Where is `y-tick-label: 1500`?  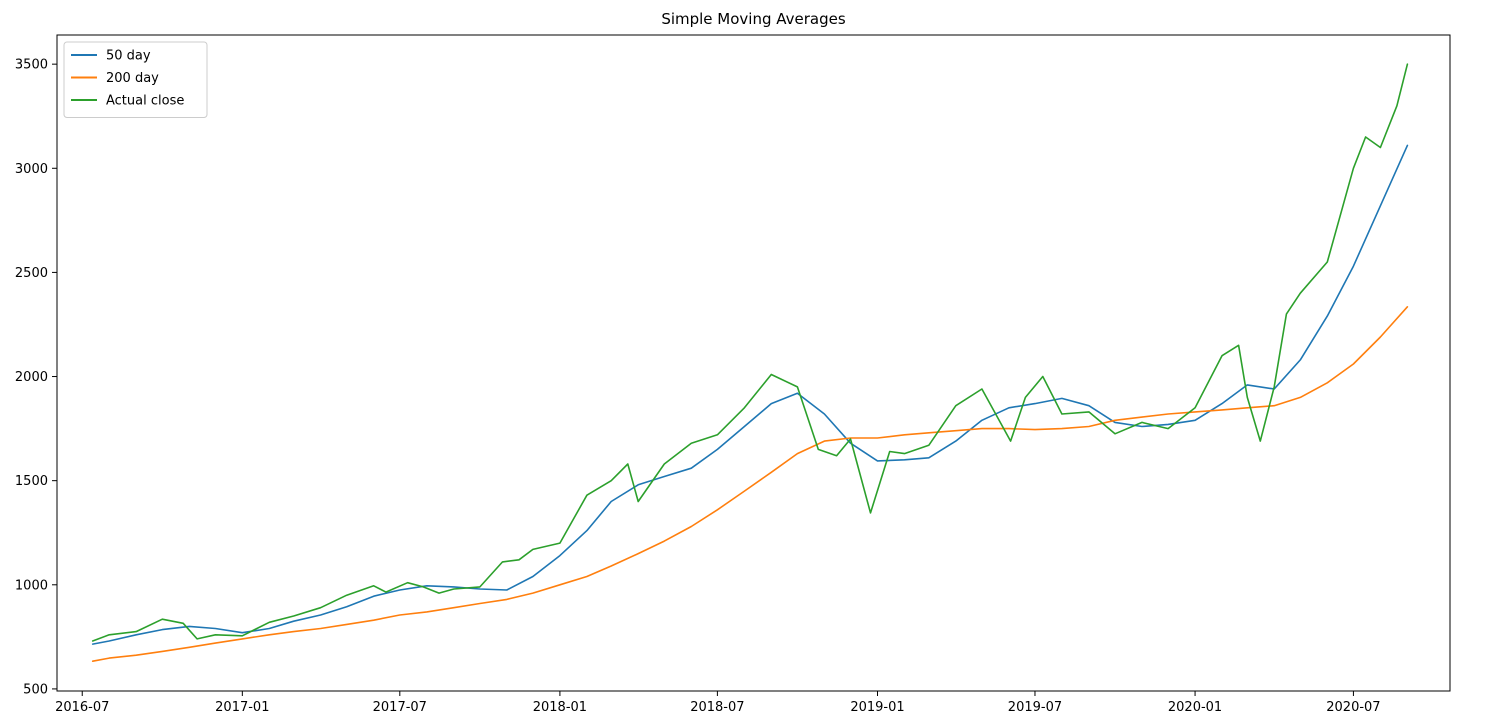 y-tick-label: 1500 is located at coordinates (31, 481).